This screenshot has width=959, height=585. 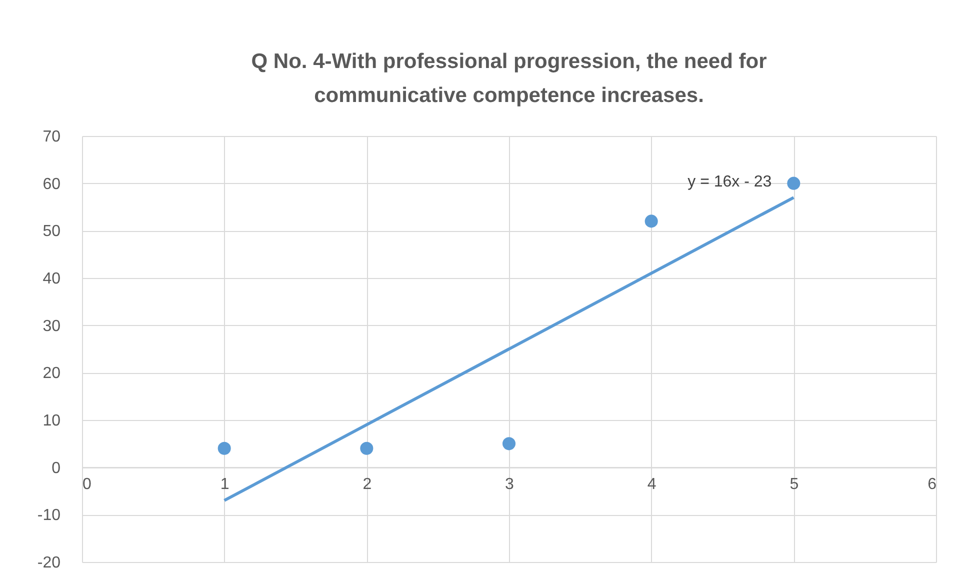 I want to click on y-tick-label: -20, so click(x=49, y=563).